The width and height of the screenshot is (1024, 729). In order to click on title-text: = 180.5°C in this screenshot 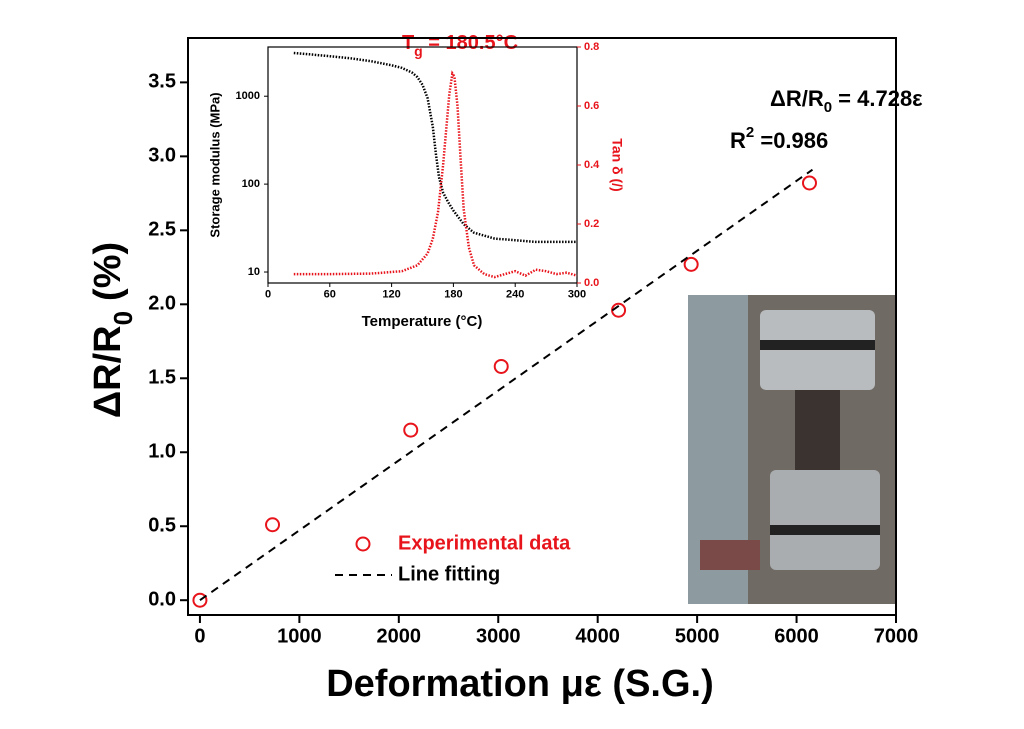, I will do `click(470, 43)`.